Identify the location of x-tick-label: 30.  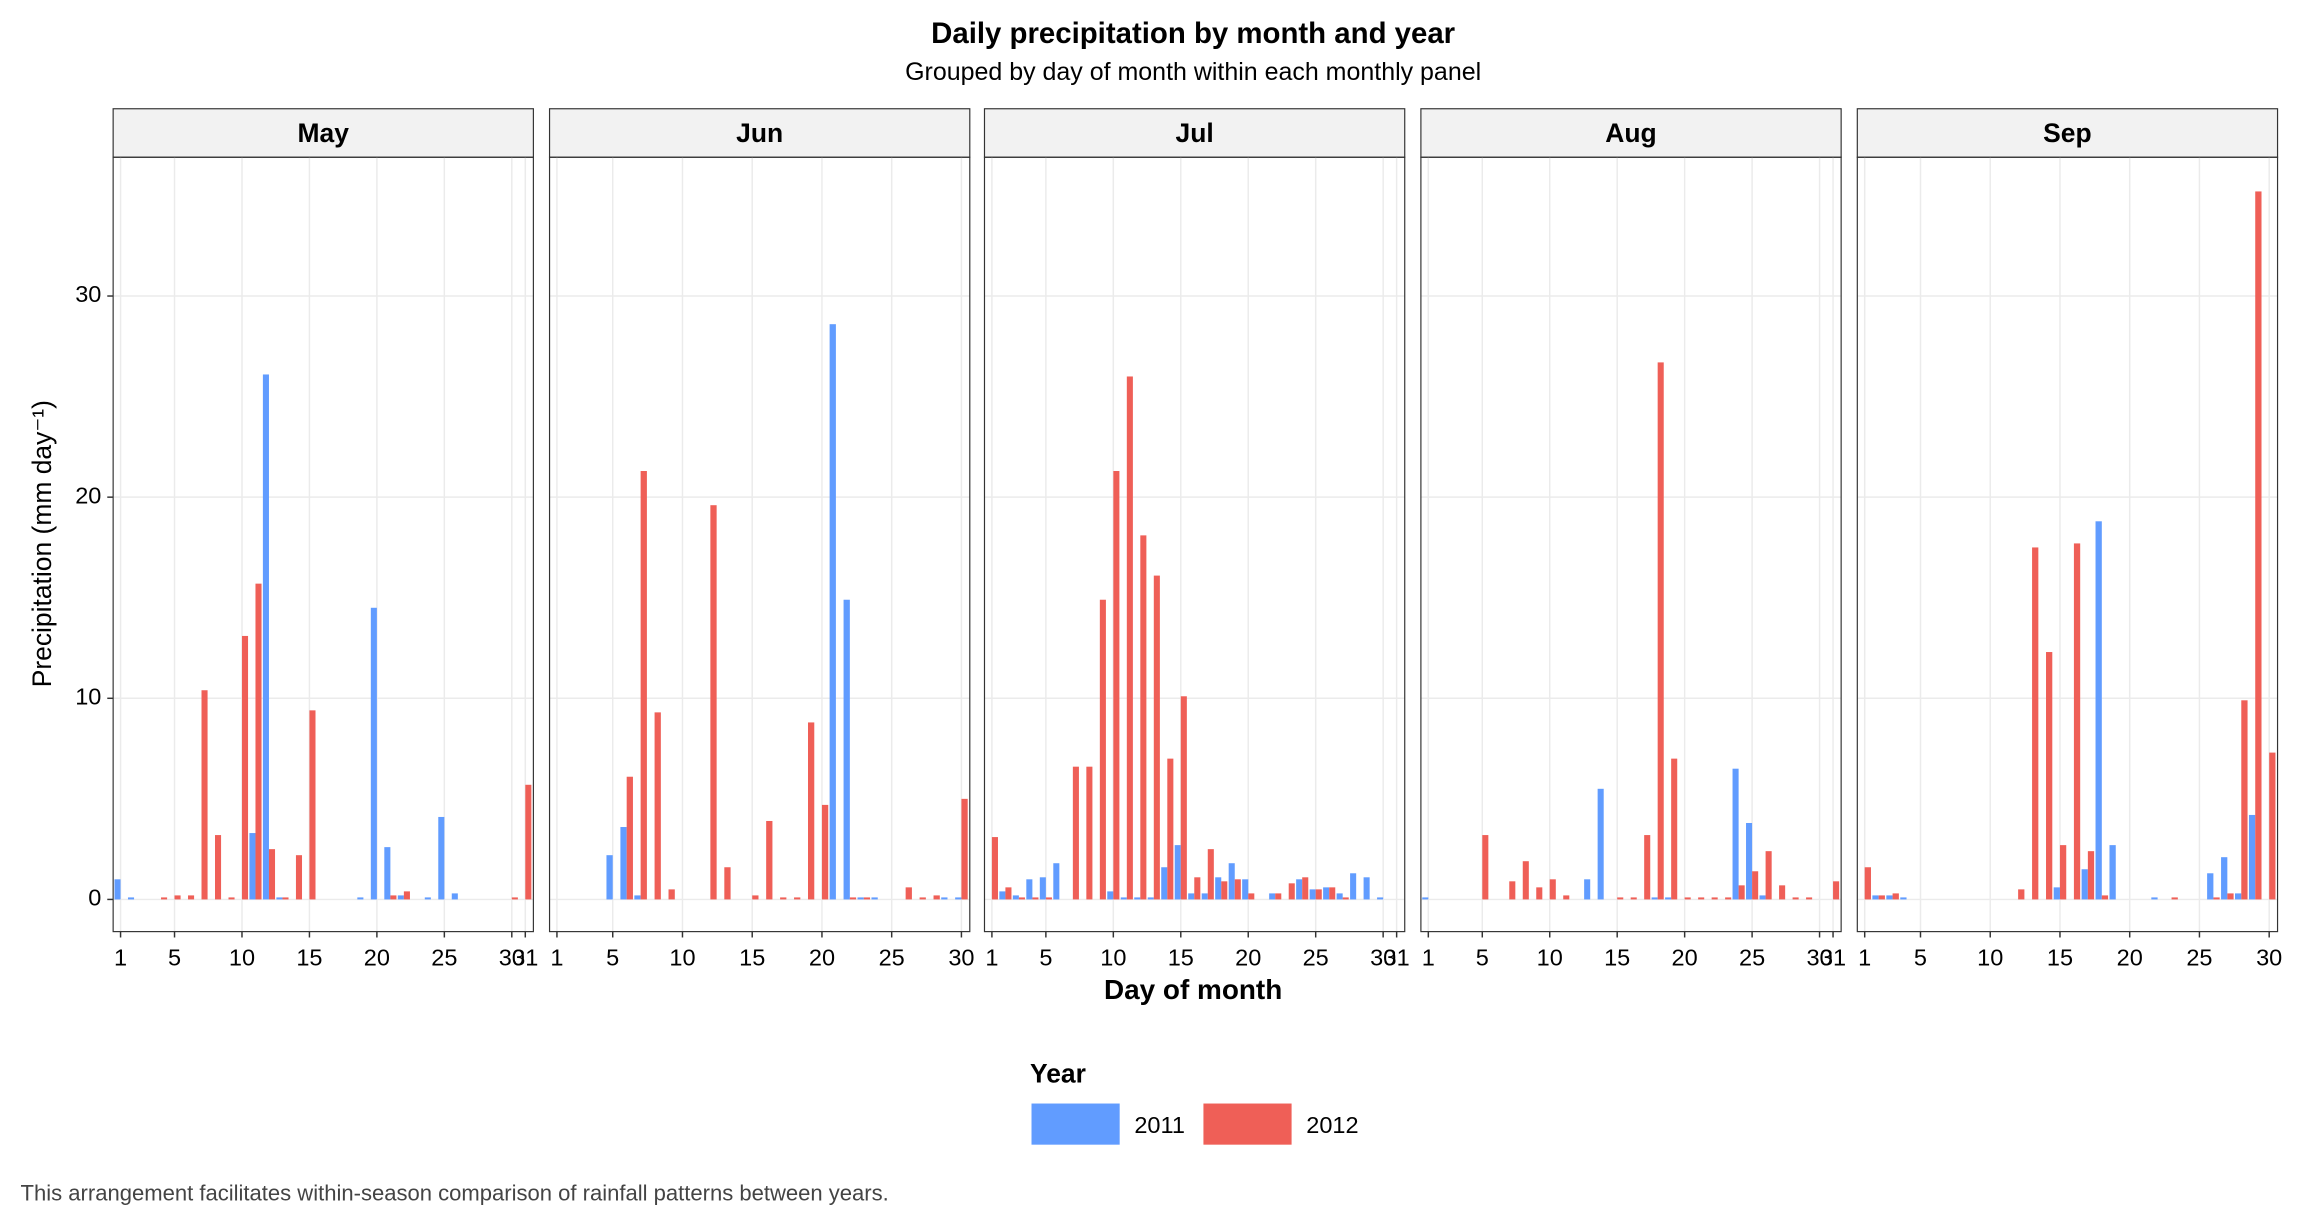
(512, 958).